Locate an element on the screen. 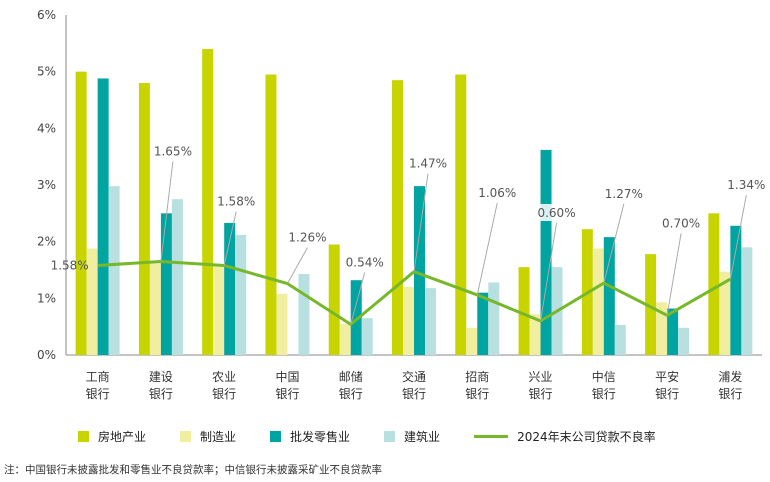  legend-item-real-estate: 房地产业 is located at coordinates (112, 436).